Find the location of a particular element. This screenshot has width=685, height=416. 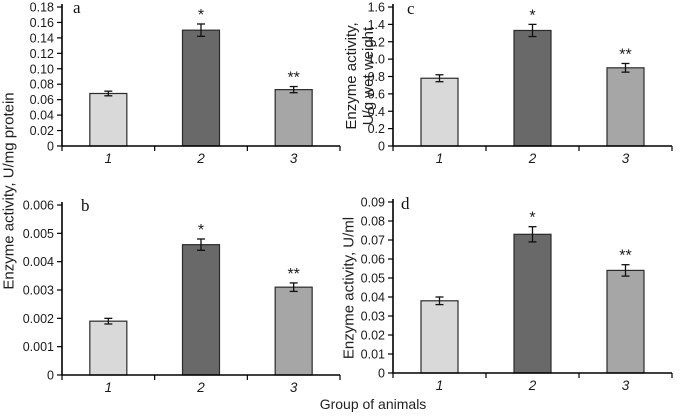

bar-group2-panel-b is located at coordinates (201, 310).